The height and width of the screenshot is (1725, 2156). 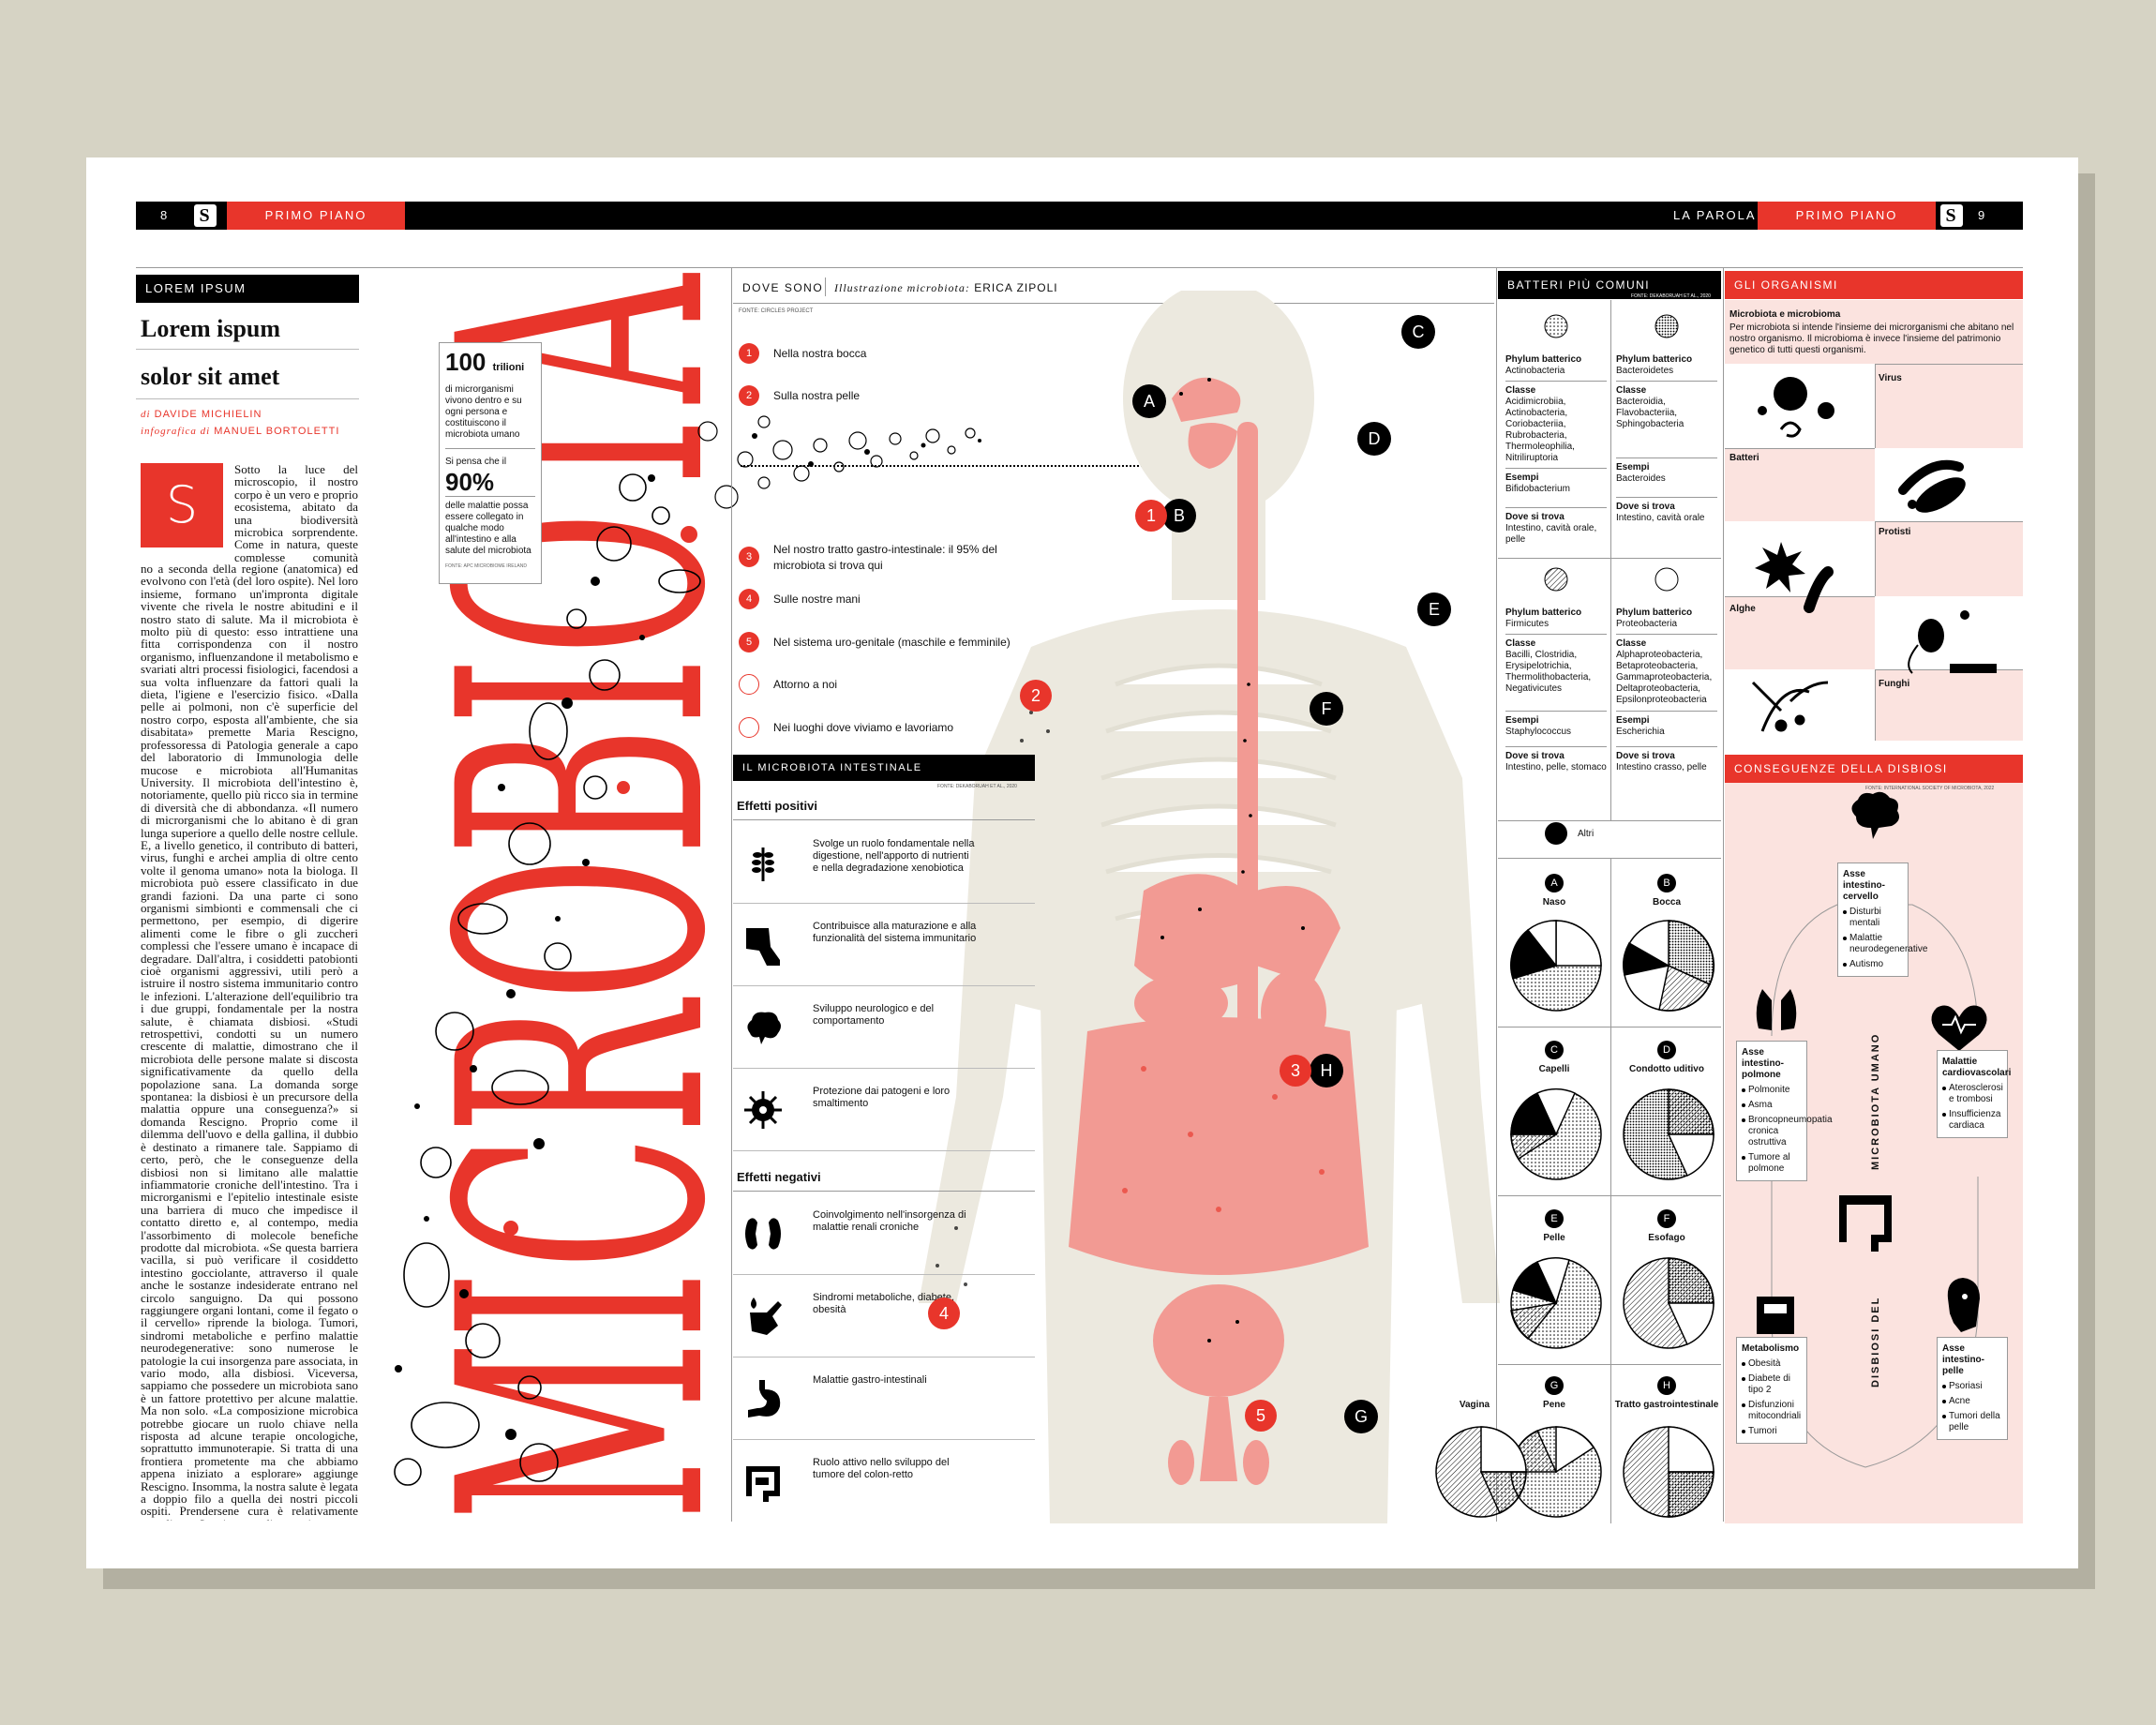 I want to click on dysbiosis-item: Insufficienza cardiaca, so click(x=1972, y=1120).